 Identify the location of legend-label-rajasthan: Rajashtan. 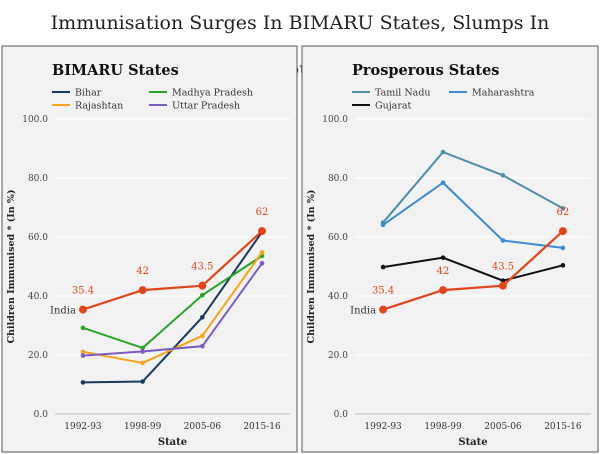
(99, 106).